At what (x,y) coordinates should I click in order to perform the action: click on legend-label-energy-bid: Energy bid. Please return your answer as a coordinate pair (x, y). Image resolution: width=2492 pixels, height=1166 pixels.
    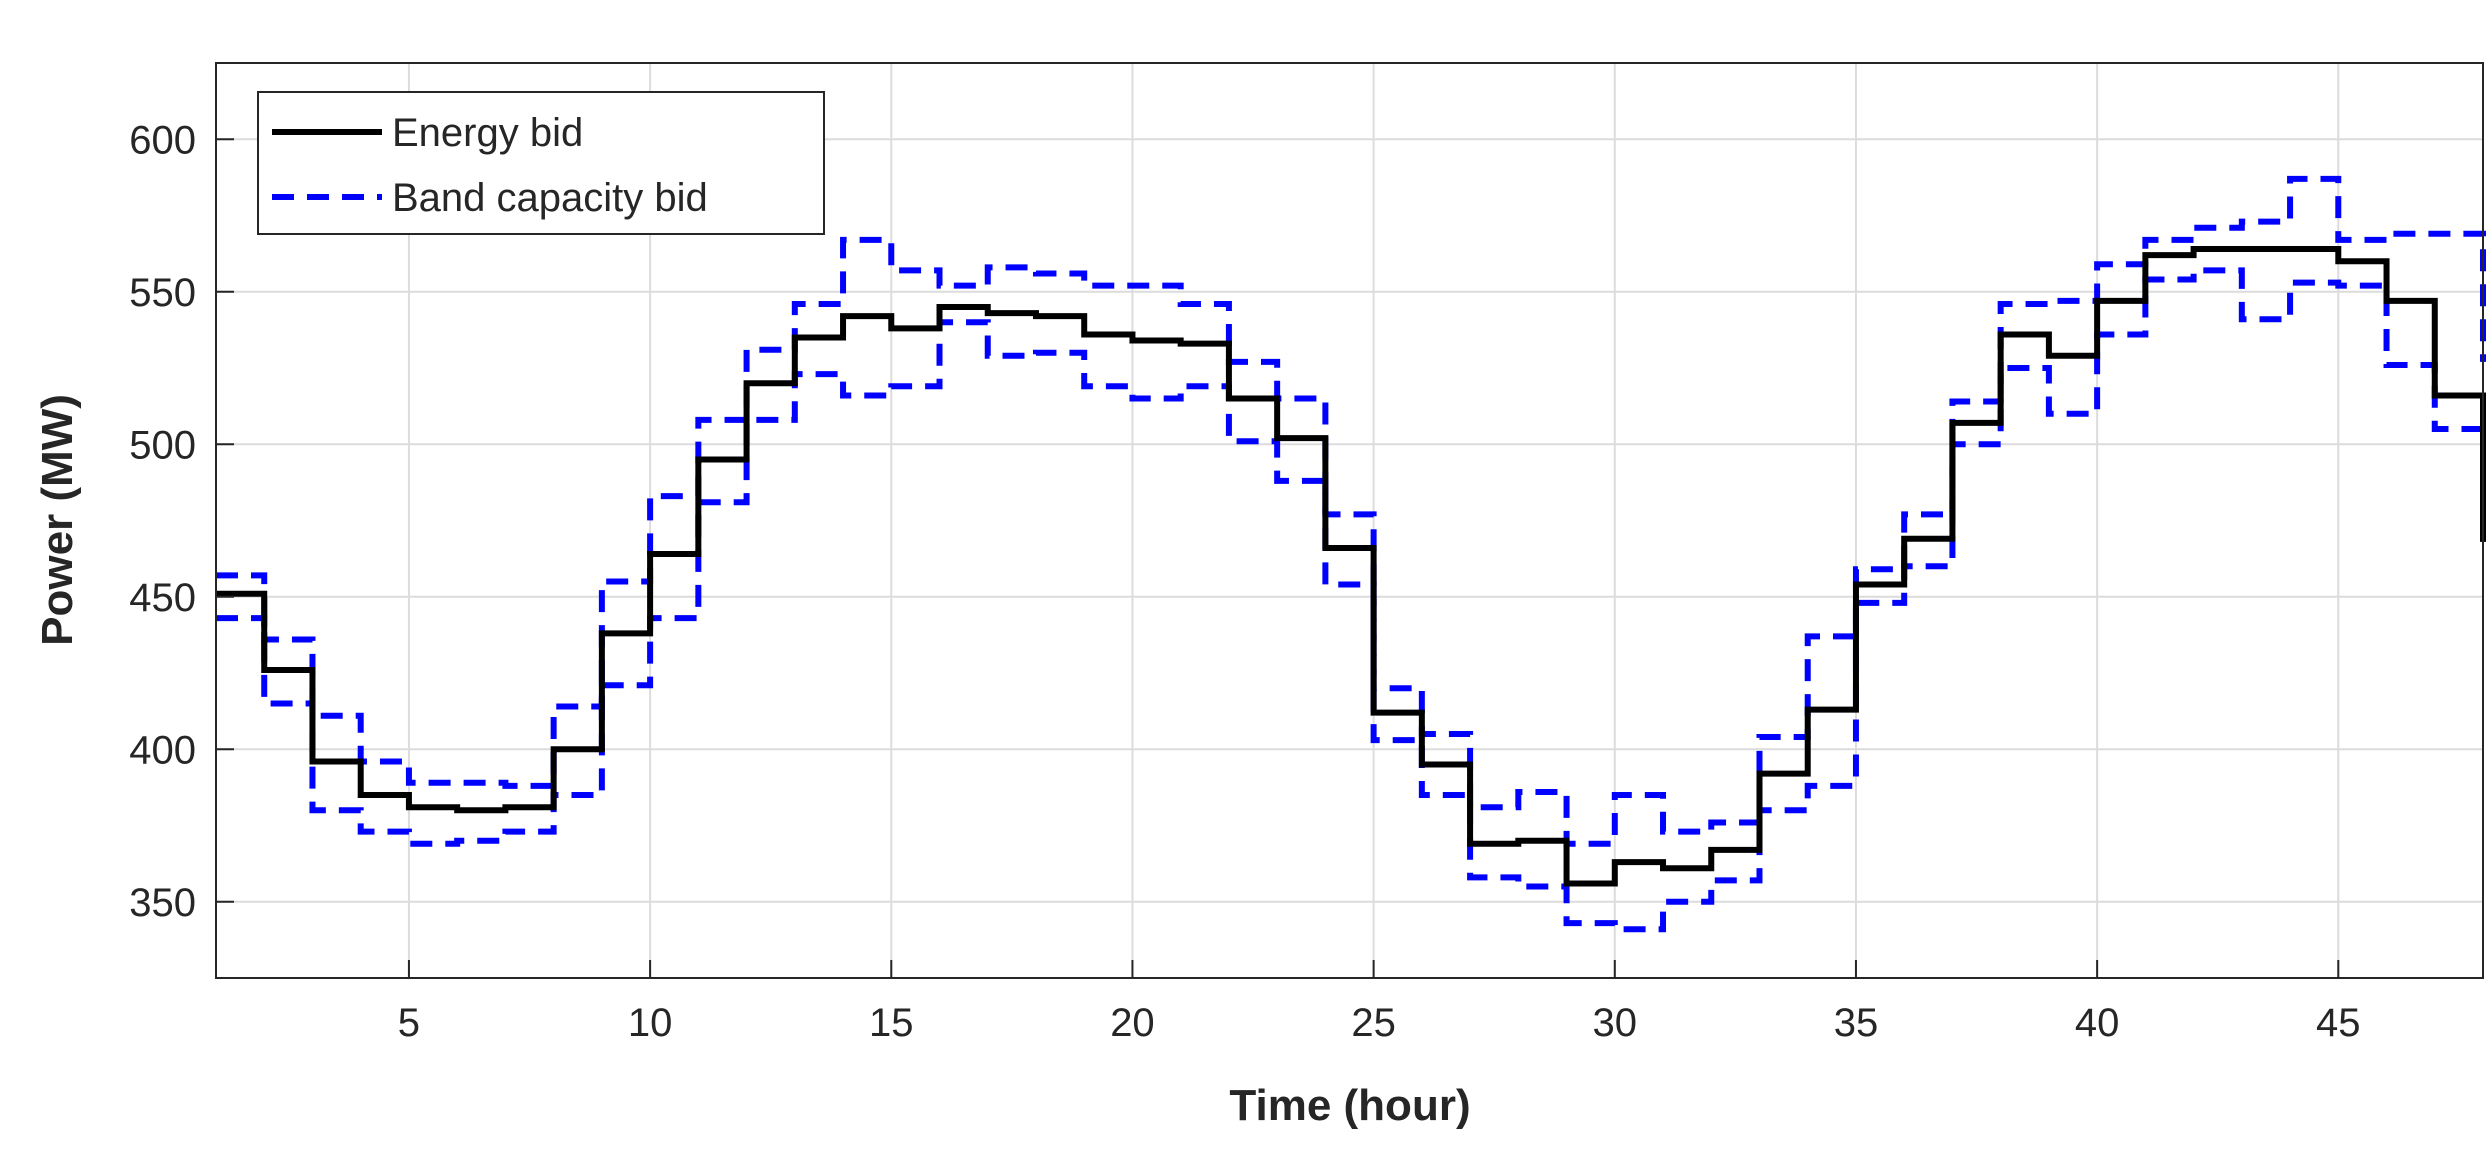
    Looking at the image, I should click on (487, 133).